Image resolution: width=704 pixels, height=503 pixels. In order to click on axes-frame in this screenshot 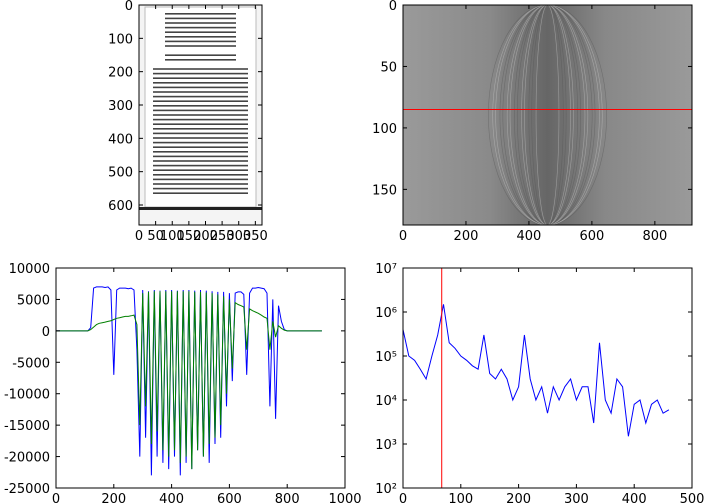, I will do `click(200, 115)`.